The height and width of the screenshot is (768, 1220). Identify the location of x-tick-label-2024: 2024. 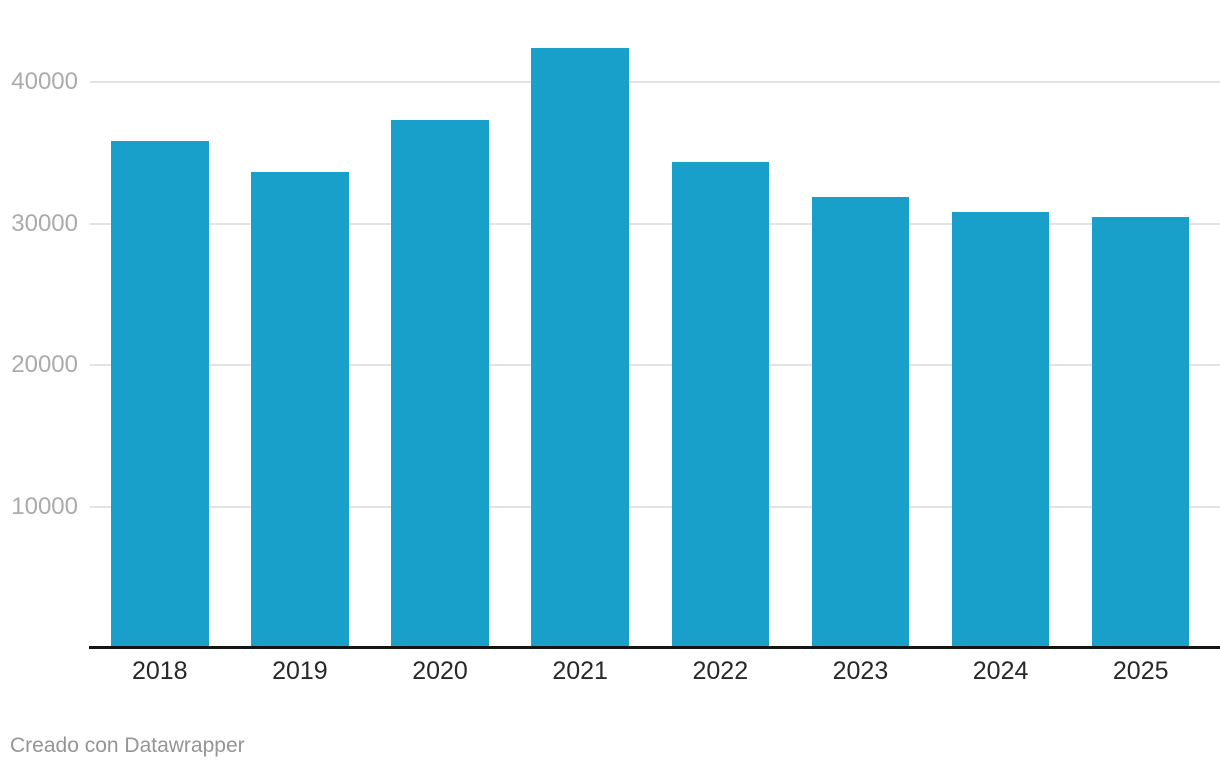
(1000, 671).